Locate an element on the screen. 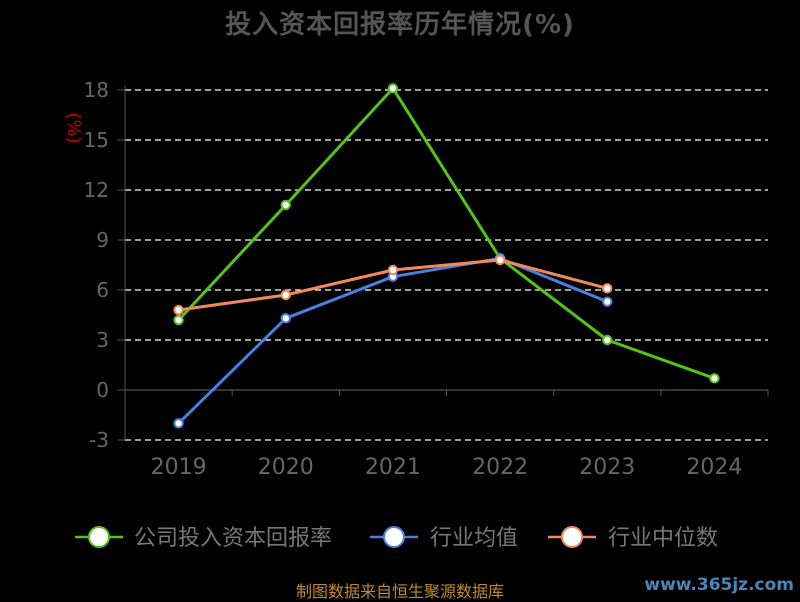  legend-item: 公司投入资本回报率 is located at coordinates (203, 538).